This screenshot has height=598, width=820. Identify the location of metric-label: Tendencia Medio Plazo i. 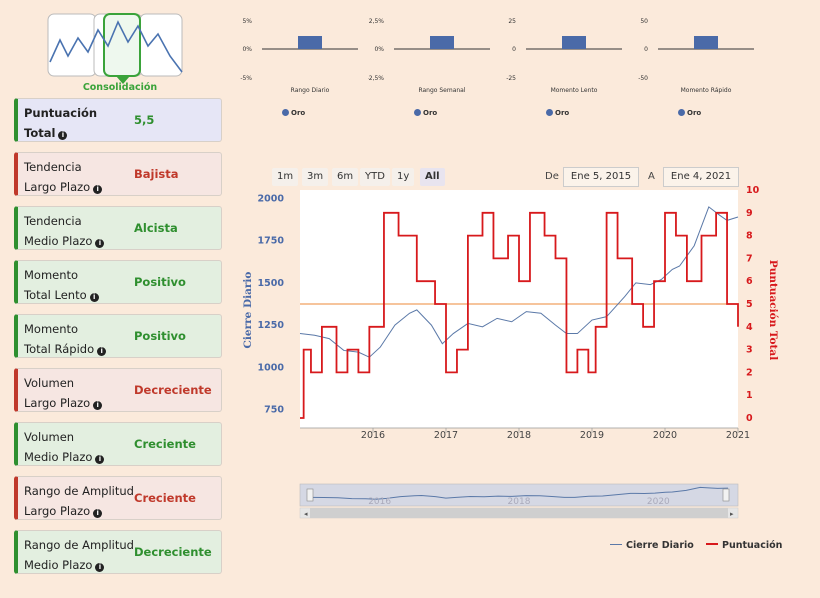
(64, 231).